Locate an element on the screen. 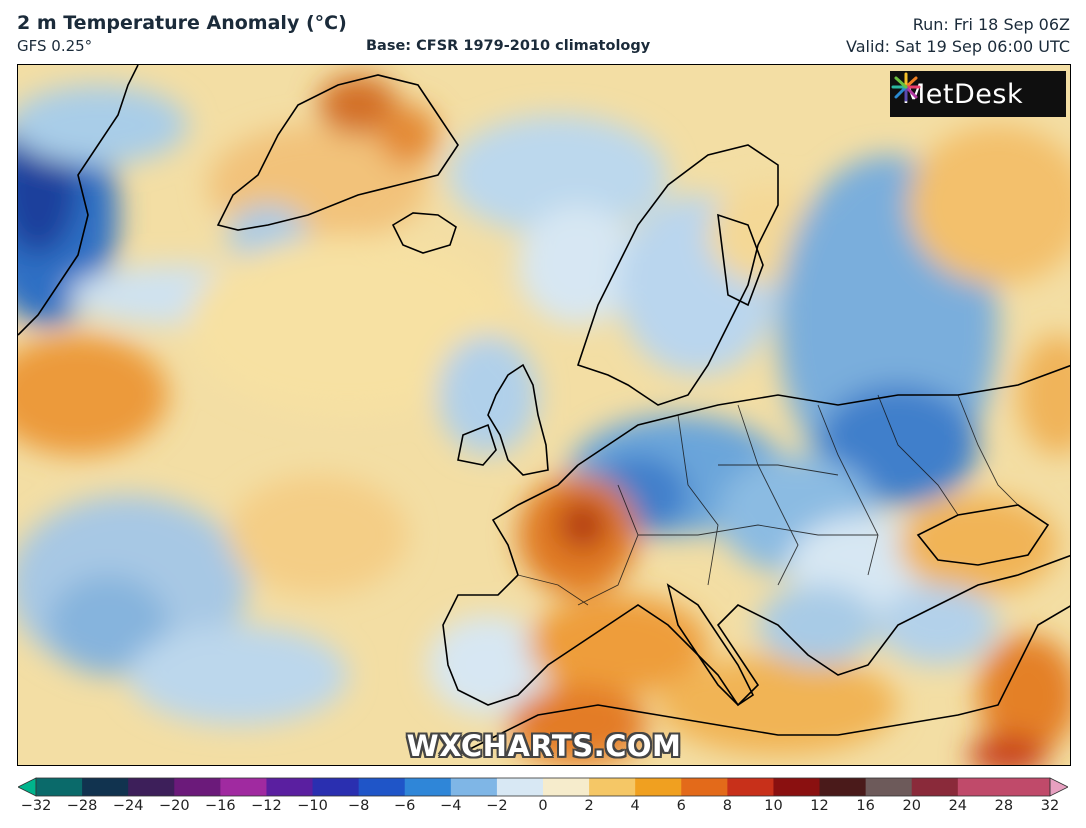 This screenshot has height=828, width=1086. colorbar-tick-label: 10 is located at coordinates (773, 806).